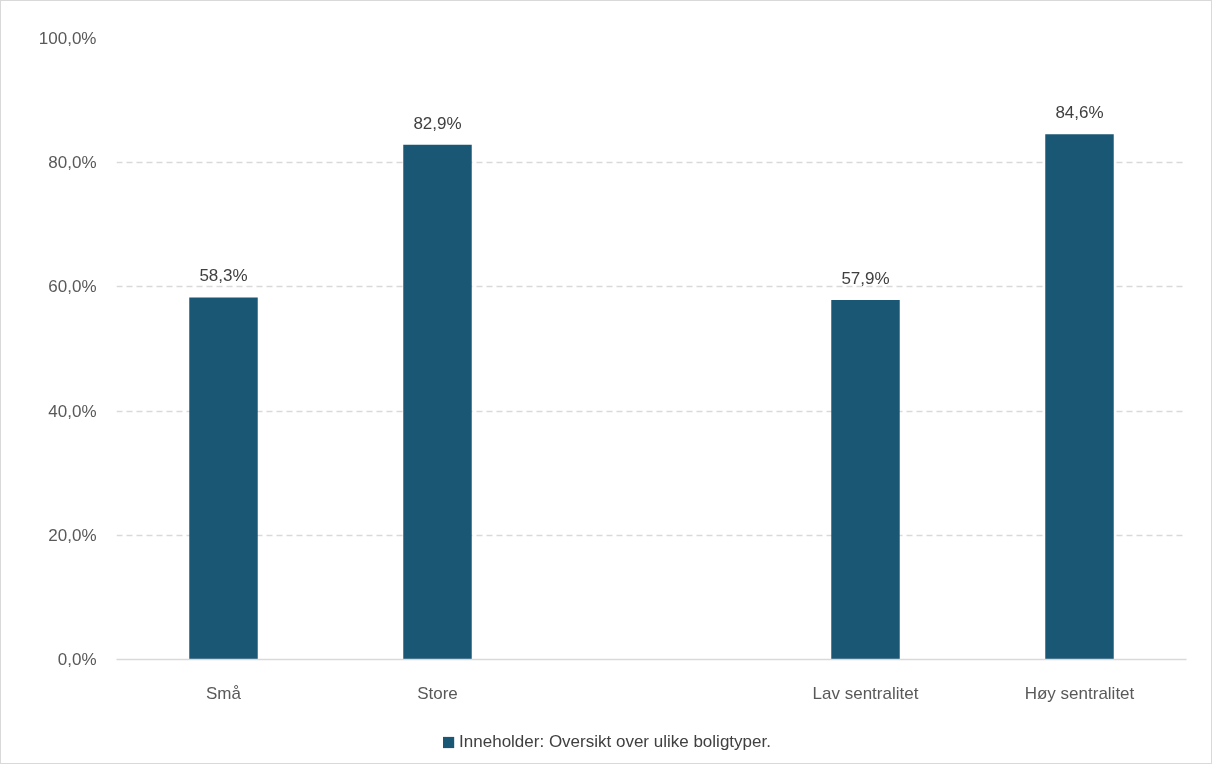 The image size is (1217, 773). I want to click on data-label: 58,3%, so click(223, 276).